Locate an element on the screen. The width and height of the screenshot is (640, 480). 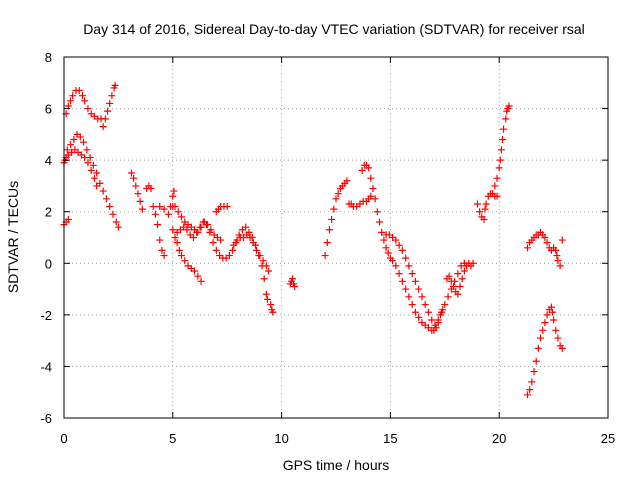
y-tick-label: 4 is located at coordinates (48, 160).